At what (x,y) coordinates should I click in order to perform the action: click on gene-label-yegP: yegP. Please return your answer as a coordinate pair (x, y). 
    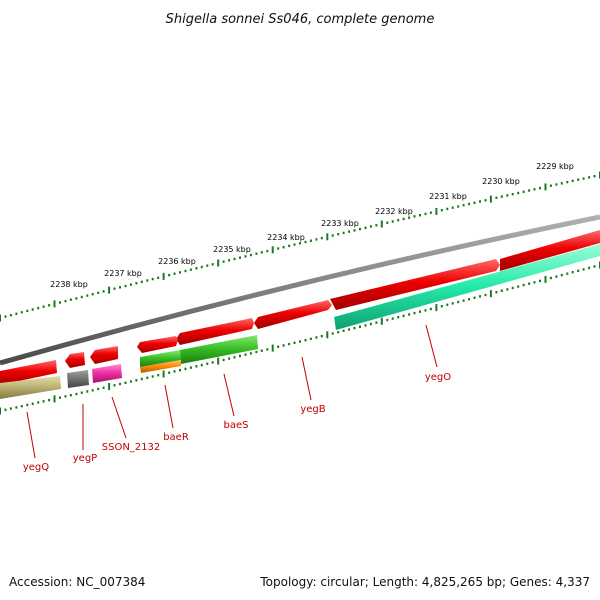
    Looking at the image, I should click on (85, 458).